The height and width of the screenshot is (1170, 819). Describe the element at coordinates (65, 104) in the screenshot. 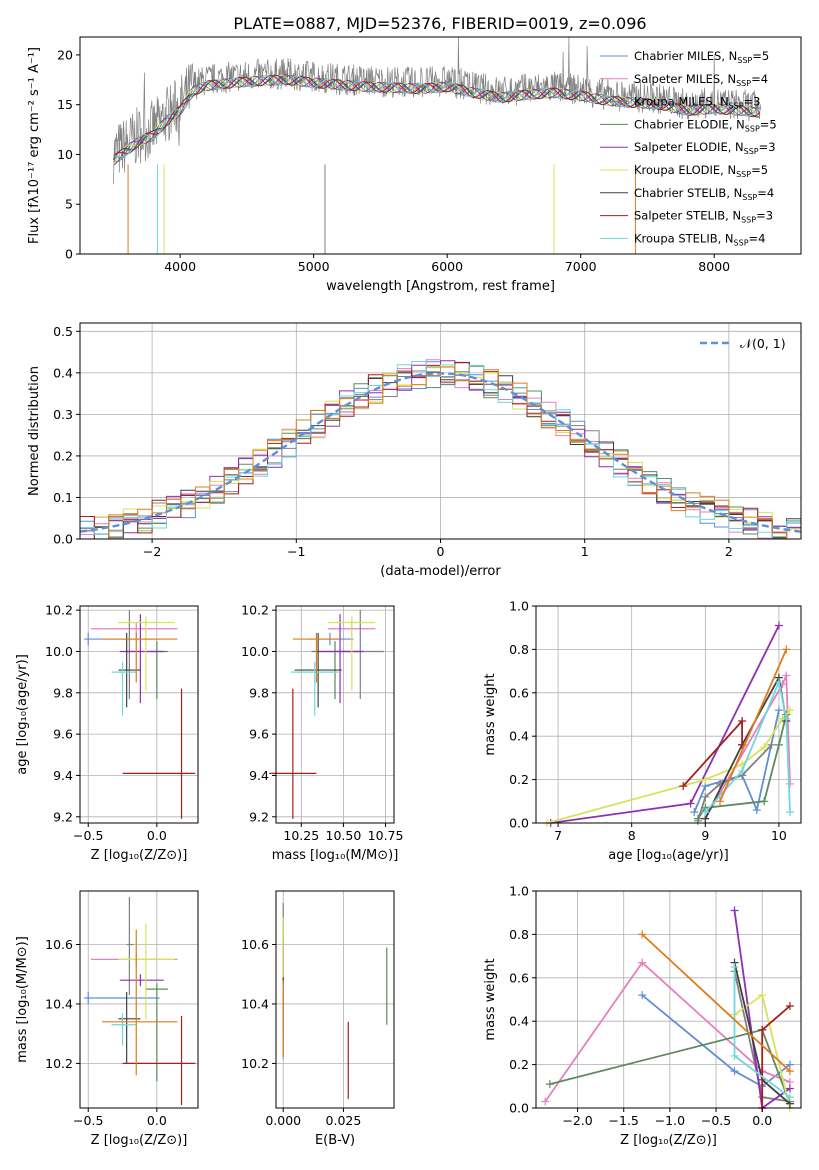

I see `y-tick-label: 15` at that location.